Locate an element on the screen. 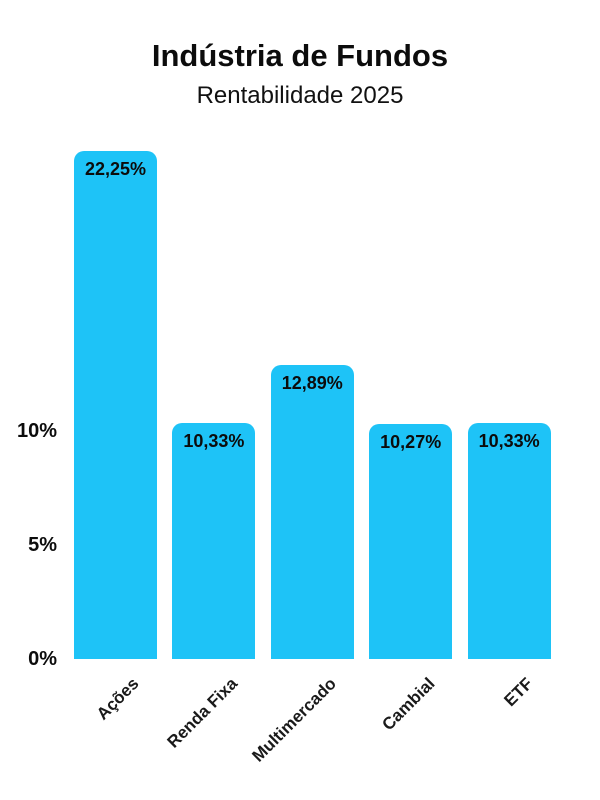  bar-value-label: 12,89% is located at coordinates (312, 382).